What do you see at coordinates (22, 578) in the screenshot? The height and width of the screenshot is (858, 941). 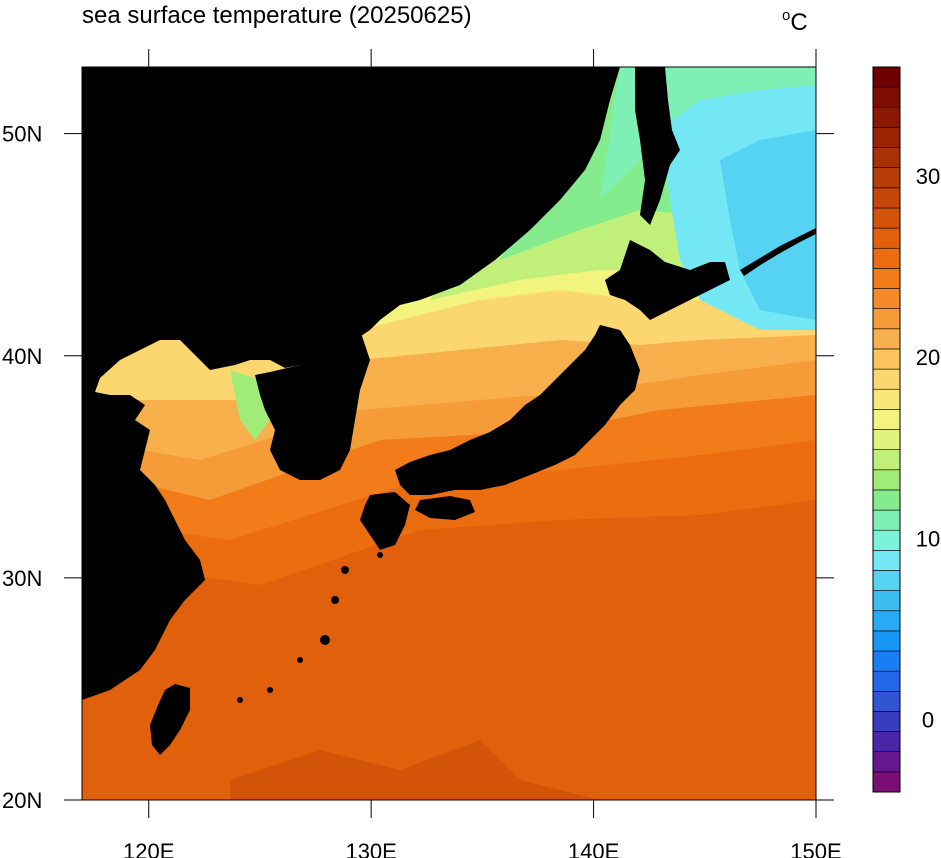 I see `y-tick-label: 30N` at bounding box center [22, 578].